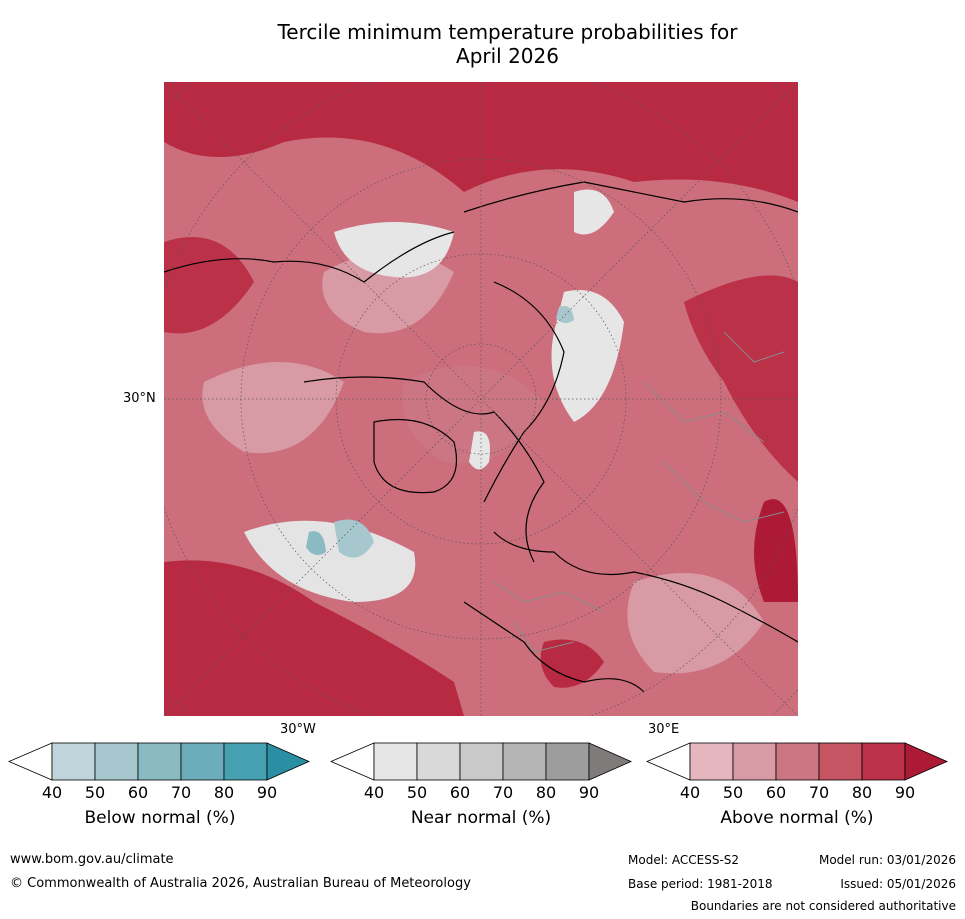  What do you see at coordinates (664, 729) in the screenshot?
I see `lon-label-30e: 30°E` at bounding box center [664, 729].